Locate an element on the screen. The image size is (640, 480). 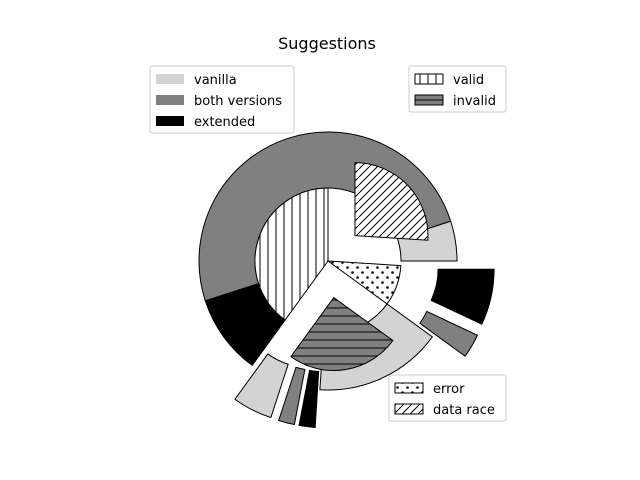
legend-swatch-error is located at coordinates (409, 388).